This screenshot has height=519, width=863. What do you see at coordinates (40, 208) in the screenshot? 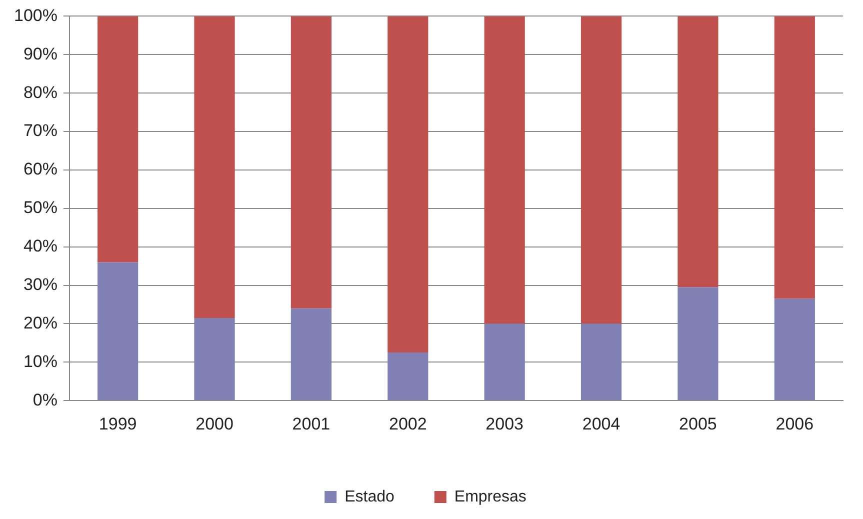
I see `y-tick-label: 50%` at bounding box center [40, 208].